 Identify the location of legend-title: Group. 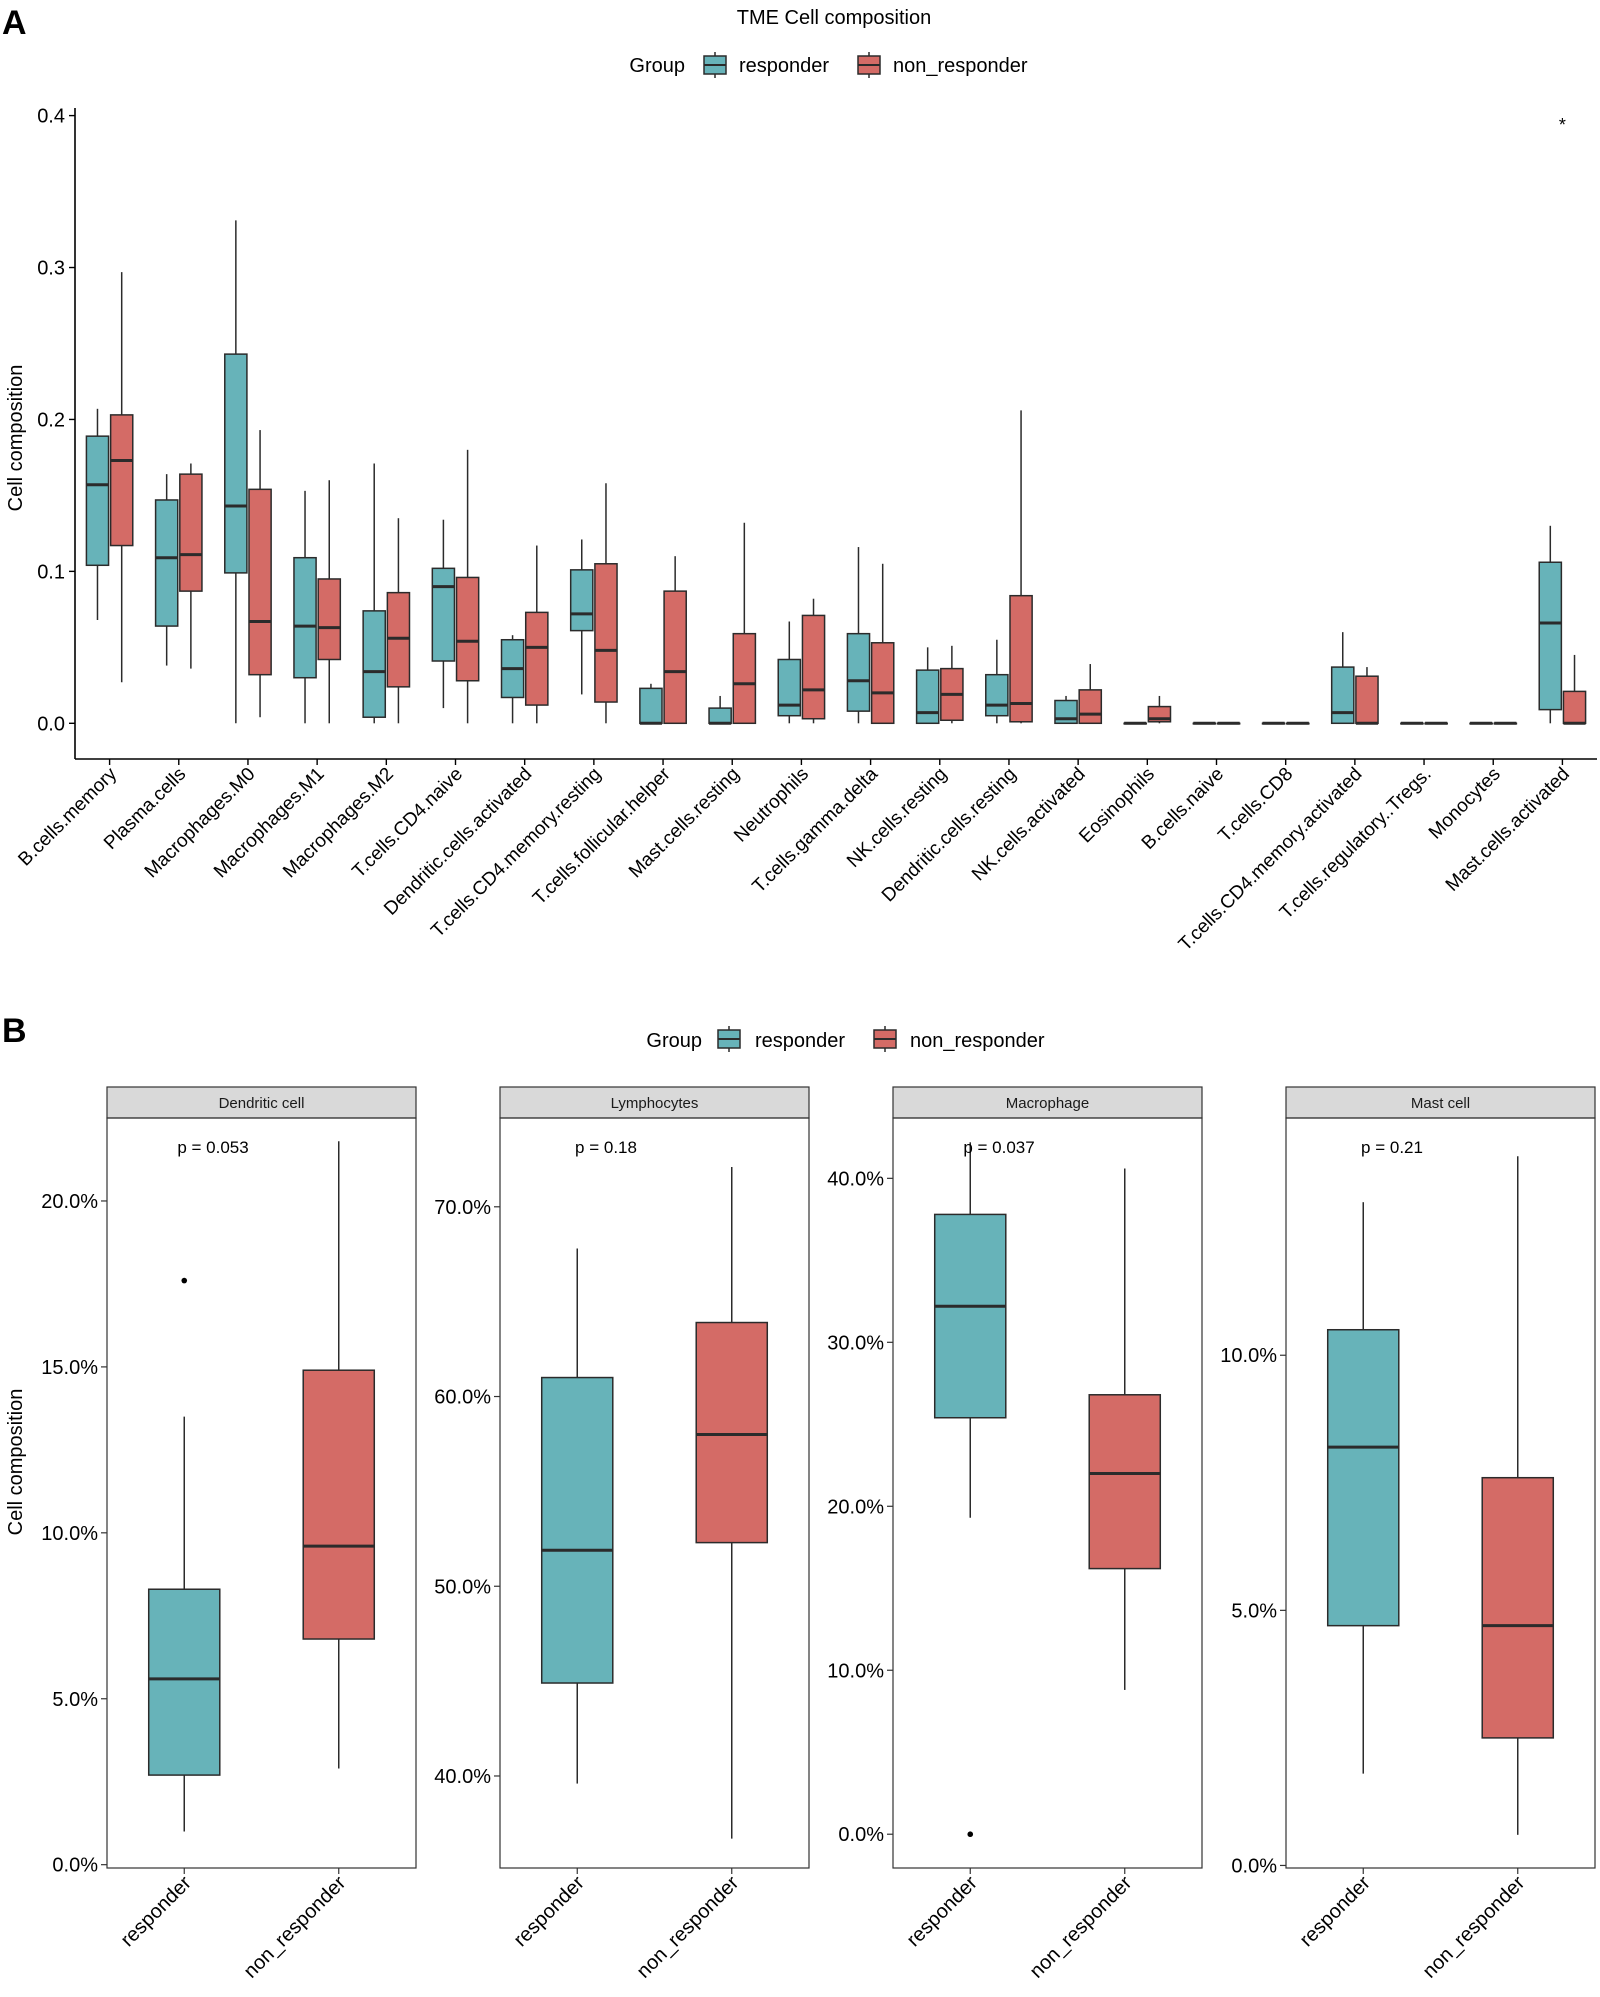
(674, 1041).